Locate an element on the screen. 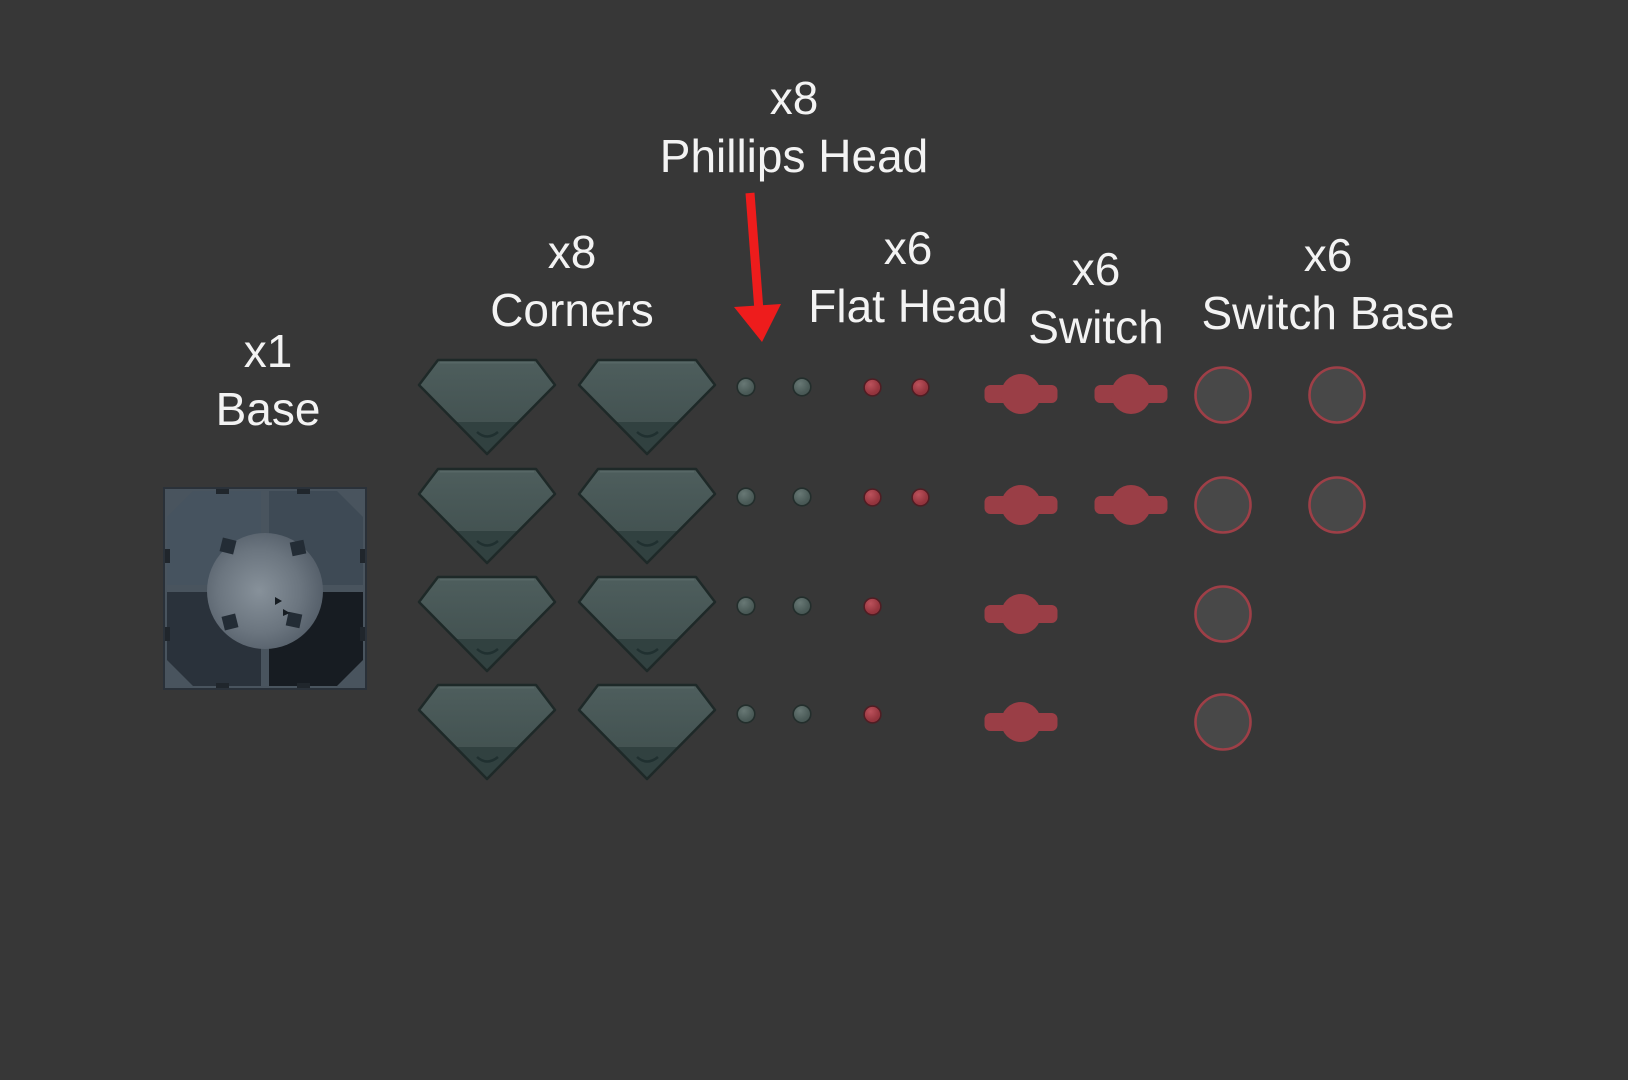  base-name: Base is located at coordinates (268, 409).